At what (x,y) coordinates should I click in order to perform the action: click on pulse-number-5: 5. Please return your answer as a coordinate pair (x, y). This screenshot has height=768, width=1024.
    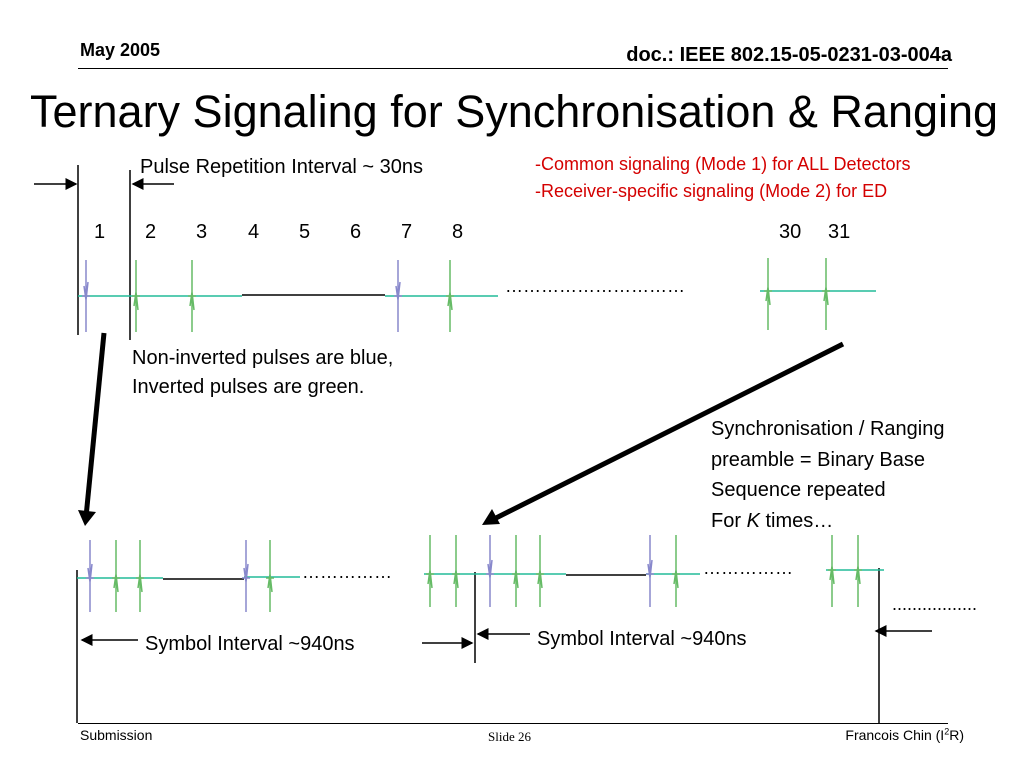
    Looking at the image, I should click on (305, 232).